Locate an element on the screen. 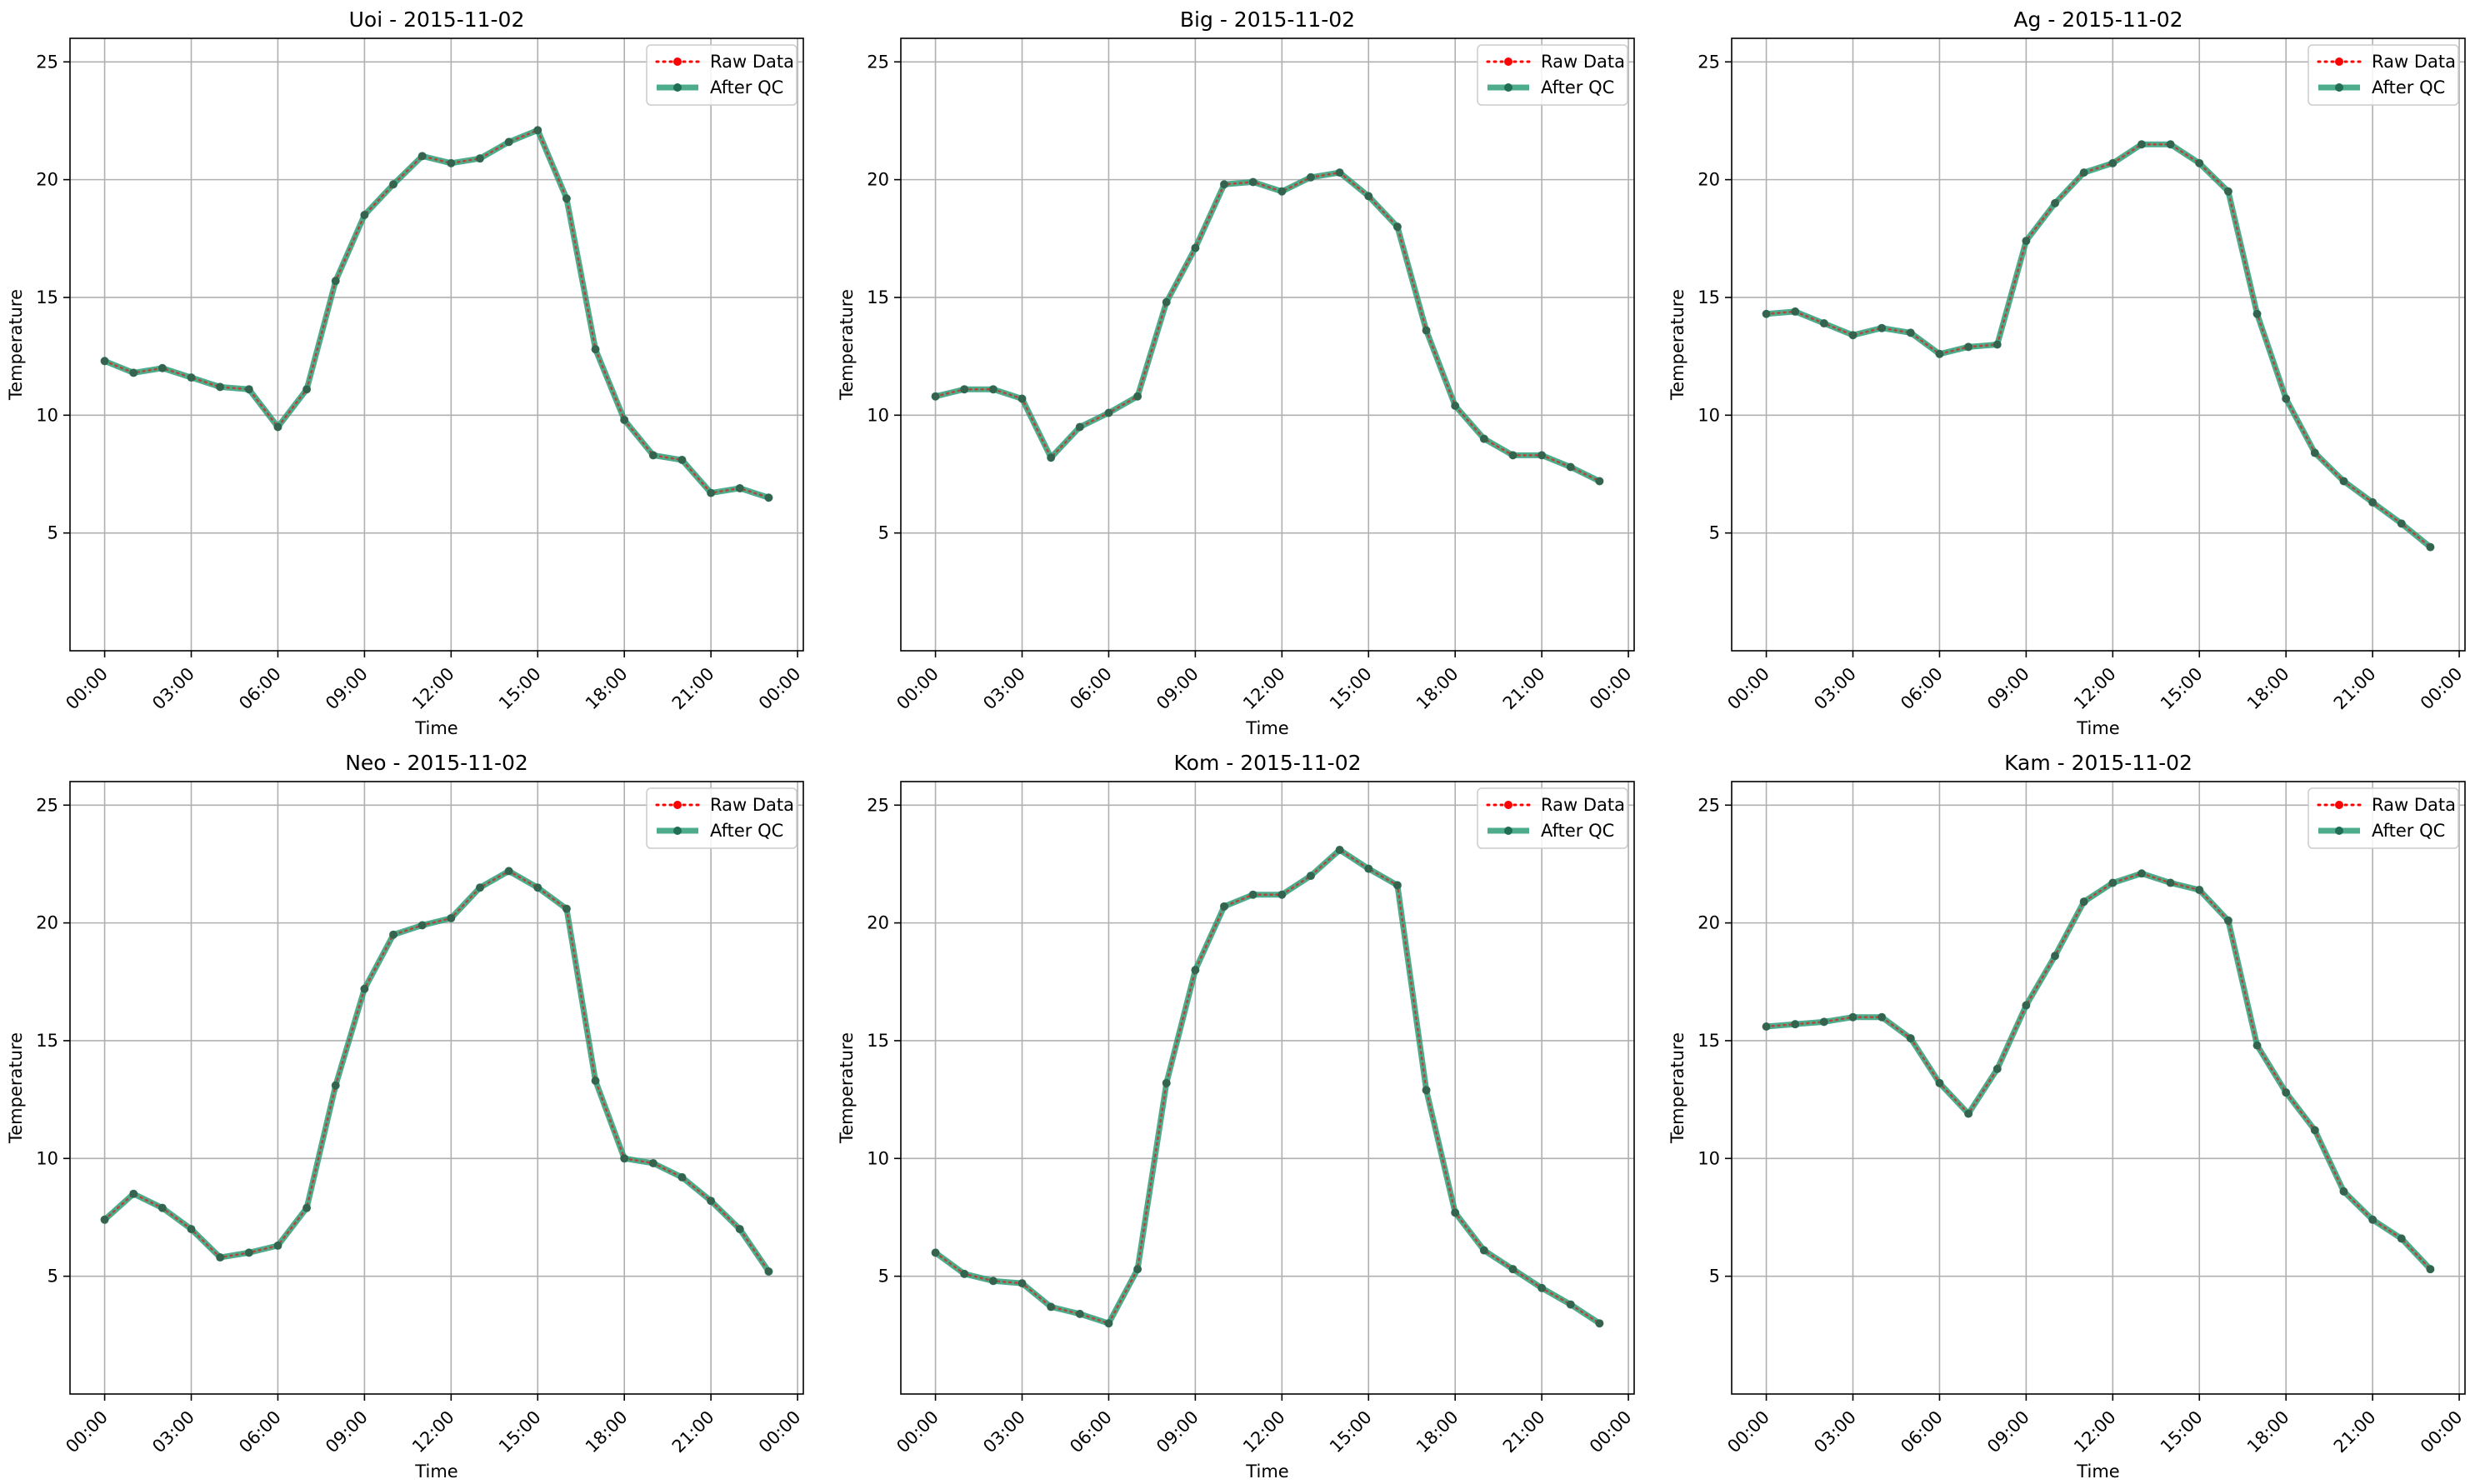  plot-area is located at coordinates (436, 1088).